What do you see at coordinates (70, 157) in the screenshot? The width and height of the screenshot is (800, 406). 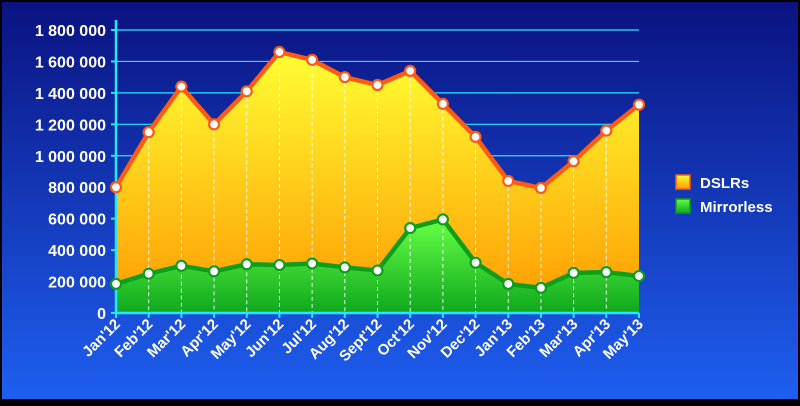 I see `y-tick-label: 1 000 000` at bounding box center [70, 157].